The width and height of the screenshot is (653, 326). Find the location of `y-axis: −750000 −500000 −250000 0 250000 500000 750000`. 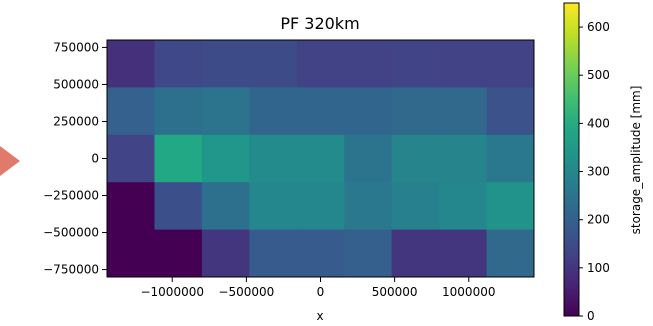

y-axis: −750000 −500000 −250000 0 250000 500000 750000 is located at coordinates (75, 158).